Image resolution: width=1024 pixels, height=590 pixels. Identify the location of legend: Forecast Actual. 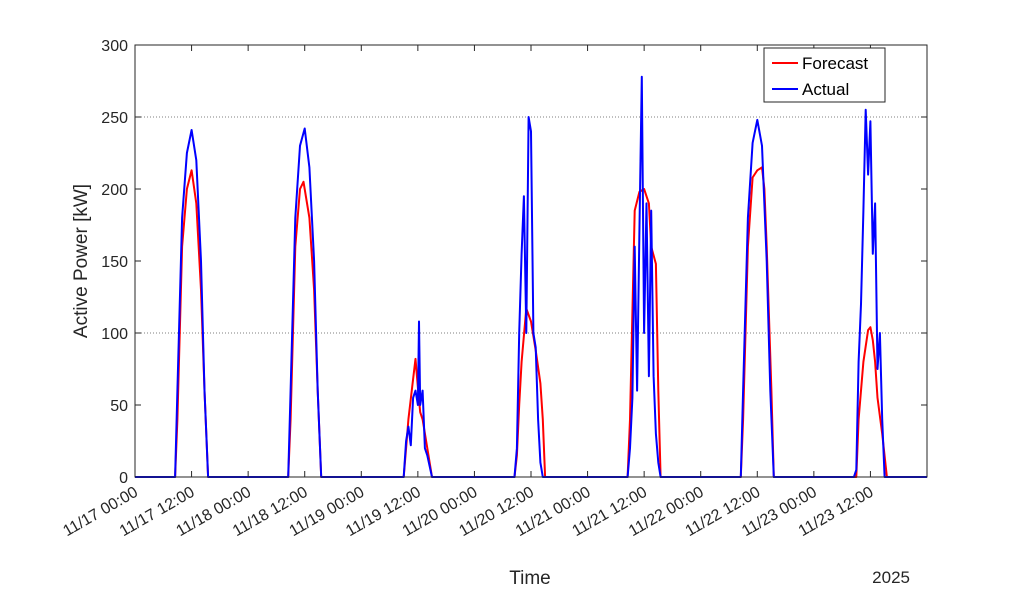
(824, 75).